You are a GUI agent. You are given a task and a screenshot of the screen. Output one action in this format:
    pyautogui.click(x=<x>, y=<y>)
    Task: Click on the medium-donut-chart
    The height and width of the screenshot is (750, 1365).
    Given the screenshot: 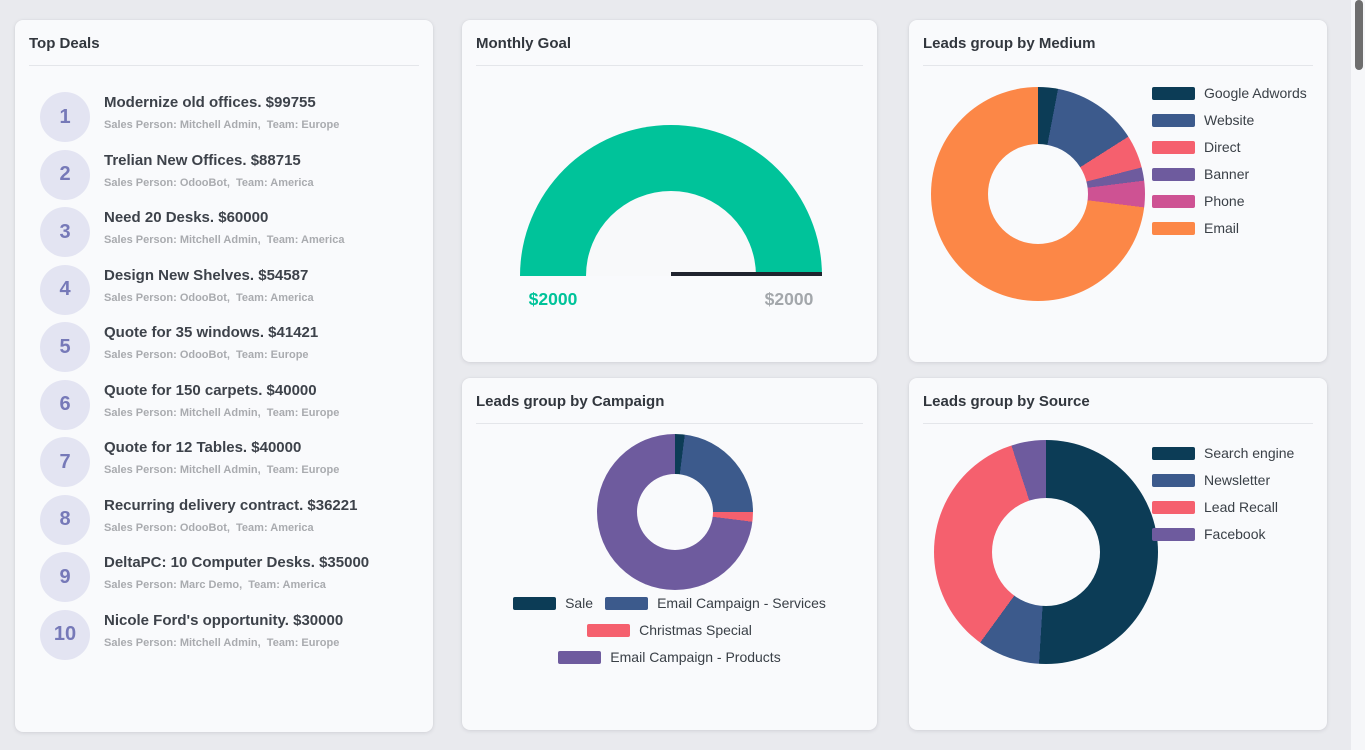 What is the action you would take?
    pyautogui.click(x=1038, y=194)
    